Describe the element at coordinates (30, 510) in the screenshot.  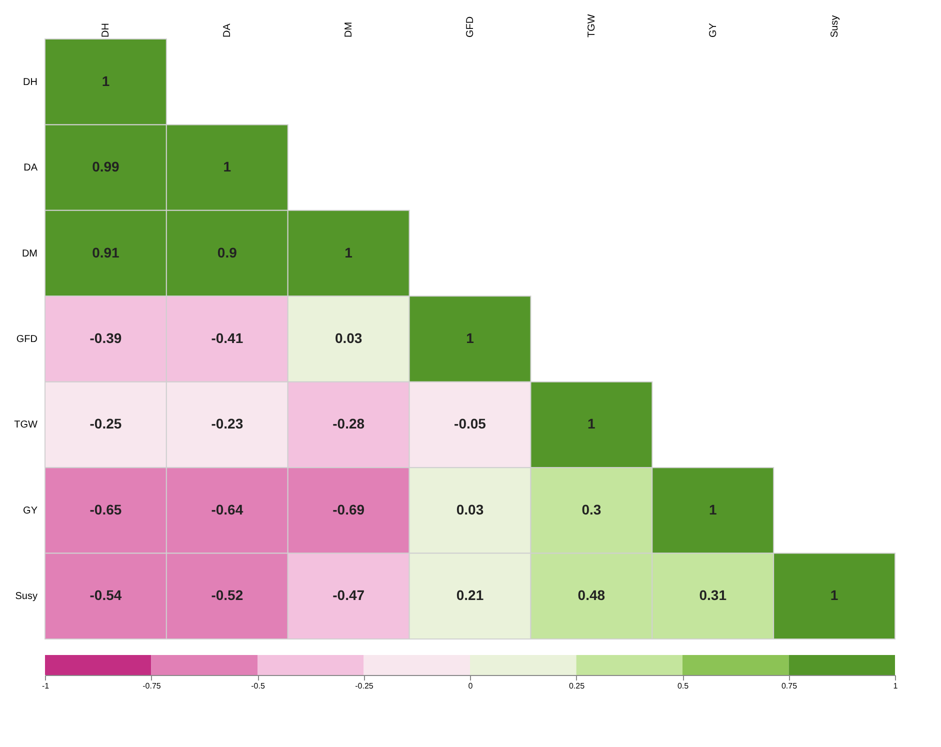
I see `y-tick-label: GY` at that location.